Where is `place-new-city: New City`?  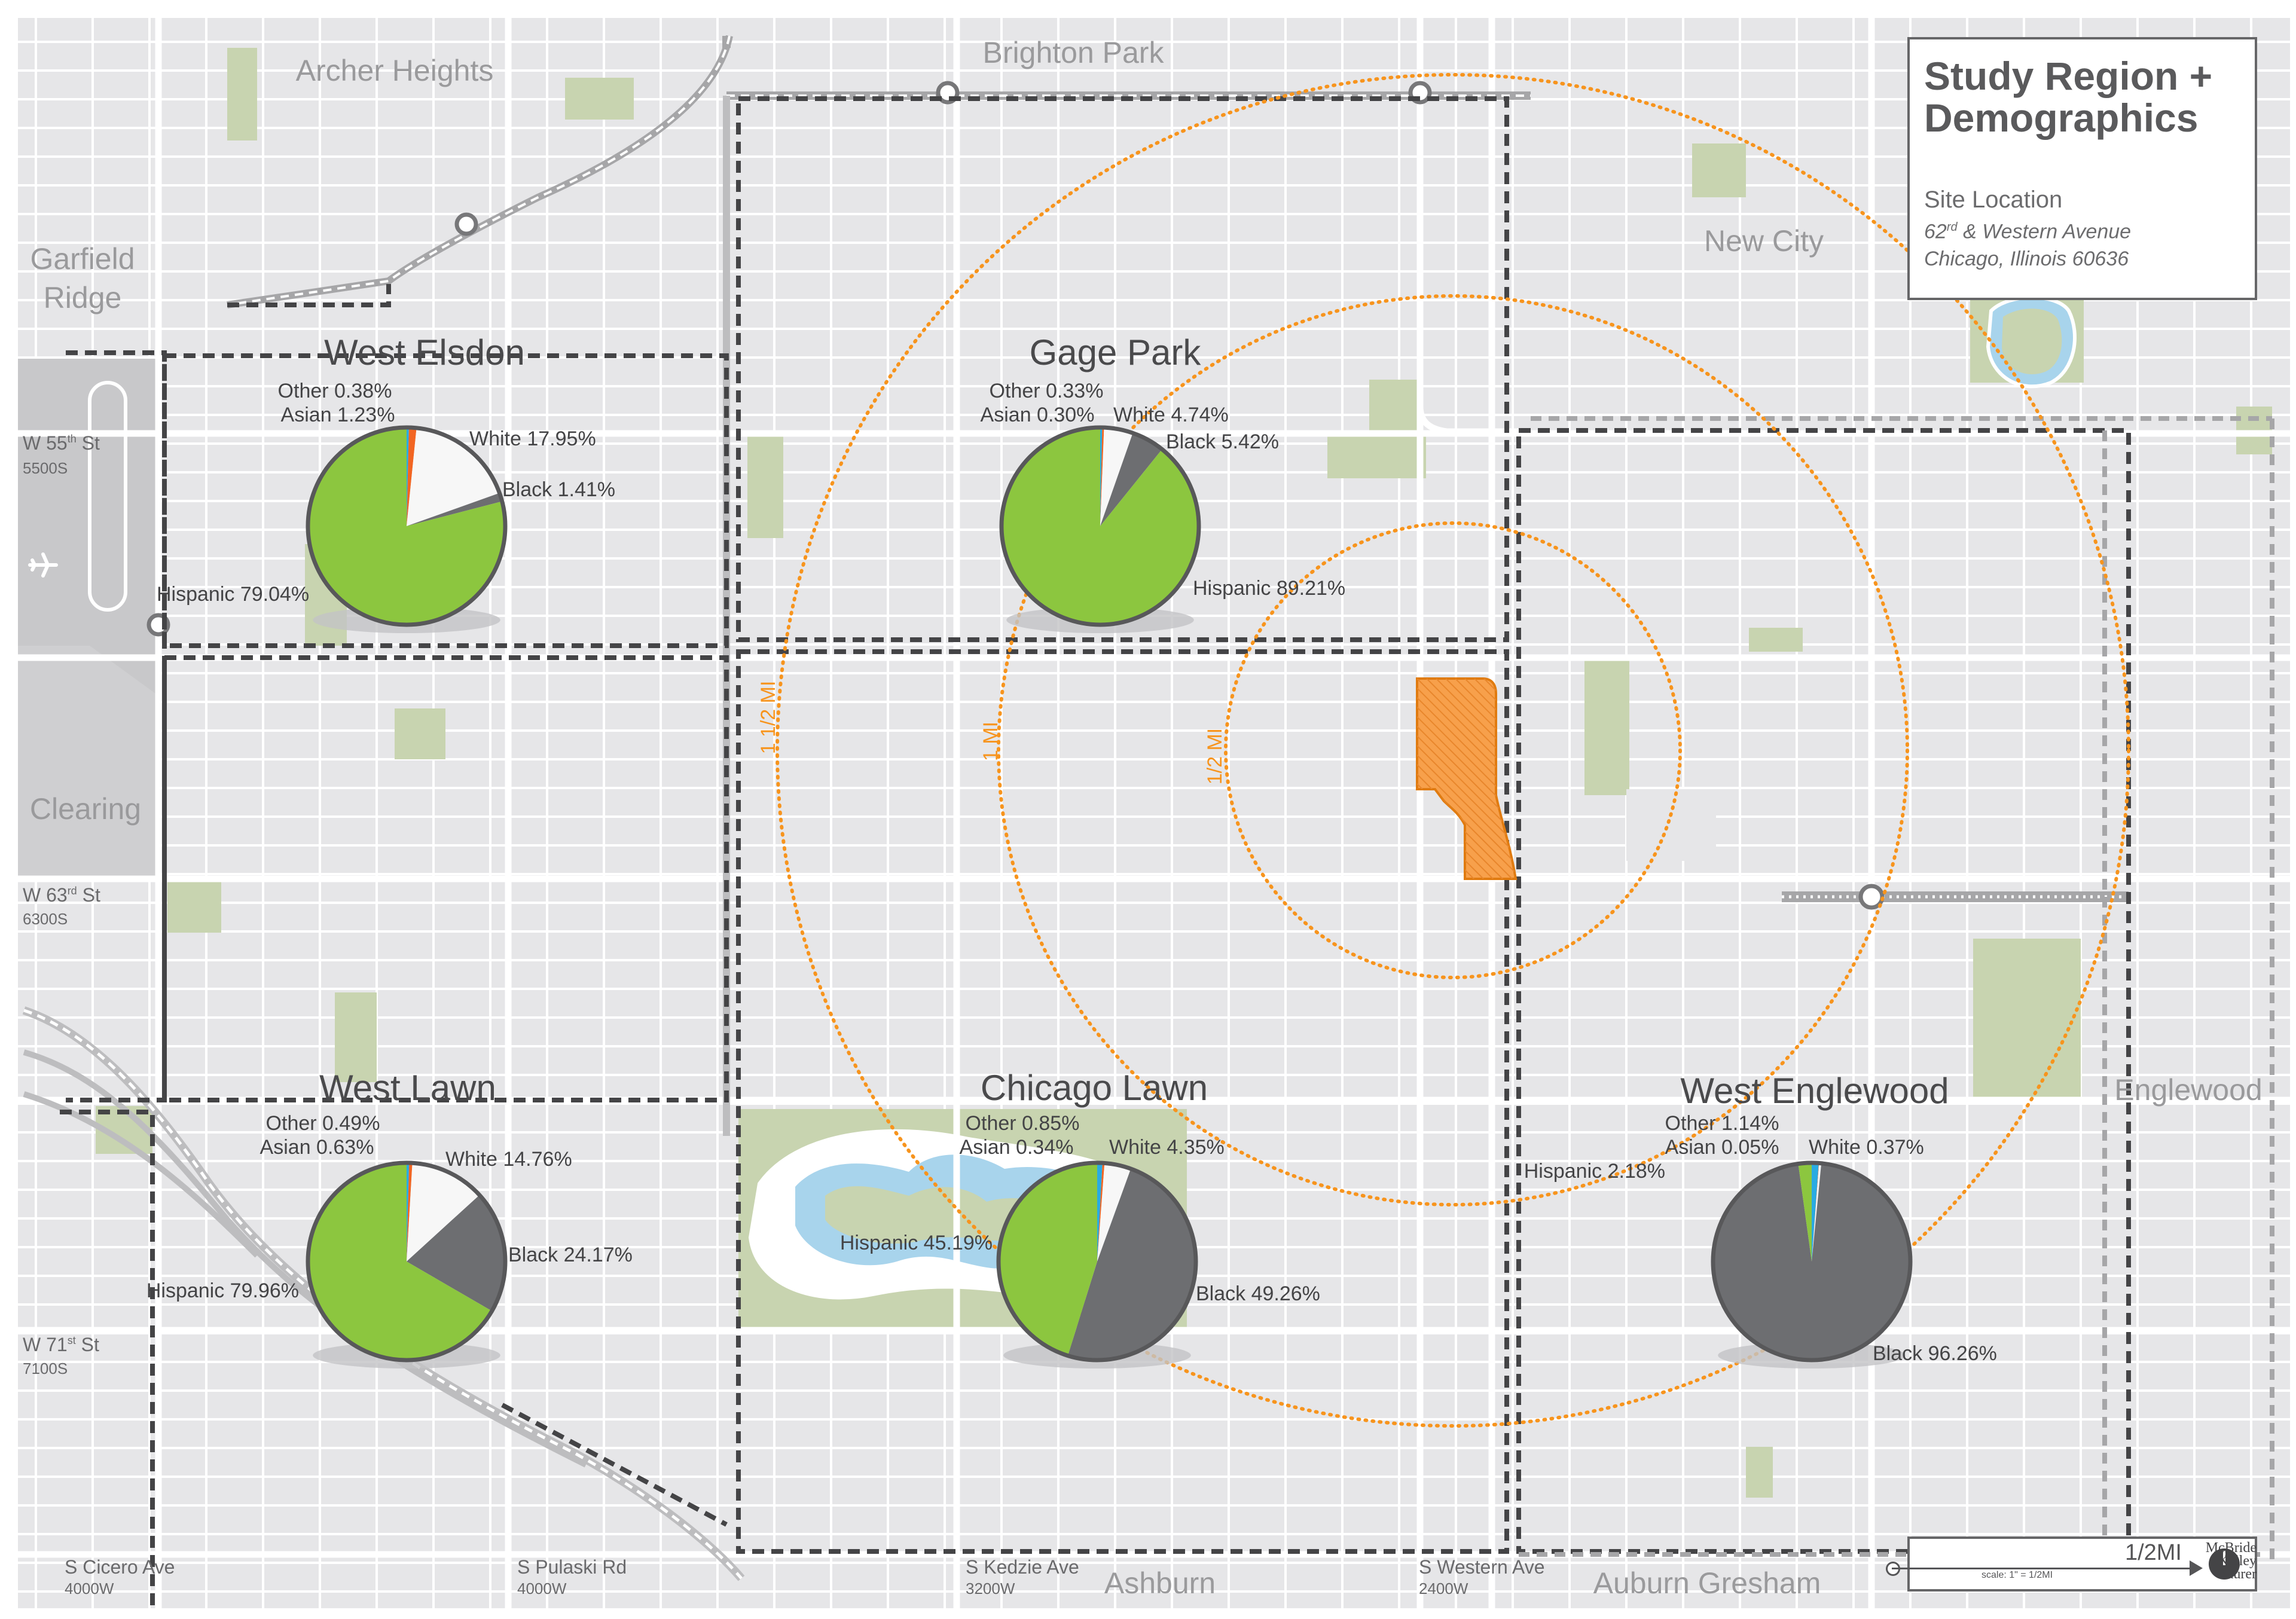 place-new-city: New City is located at coordinates (1764, 241).